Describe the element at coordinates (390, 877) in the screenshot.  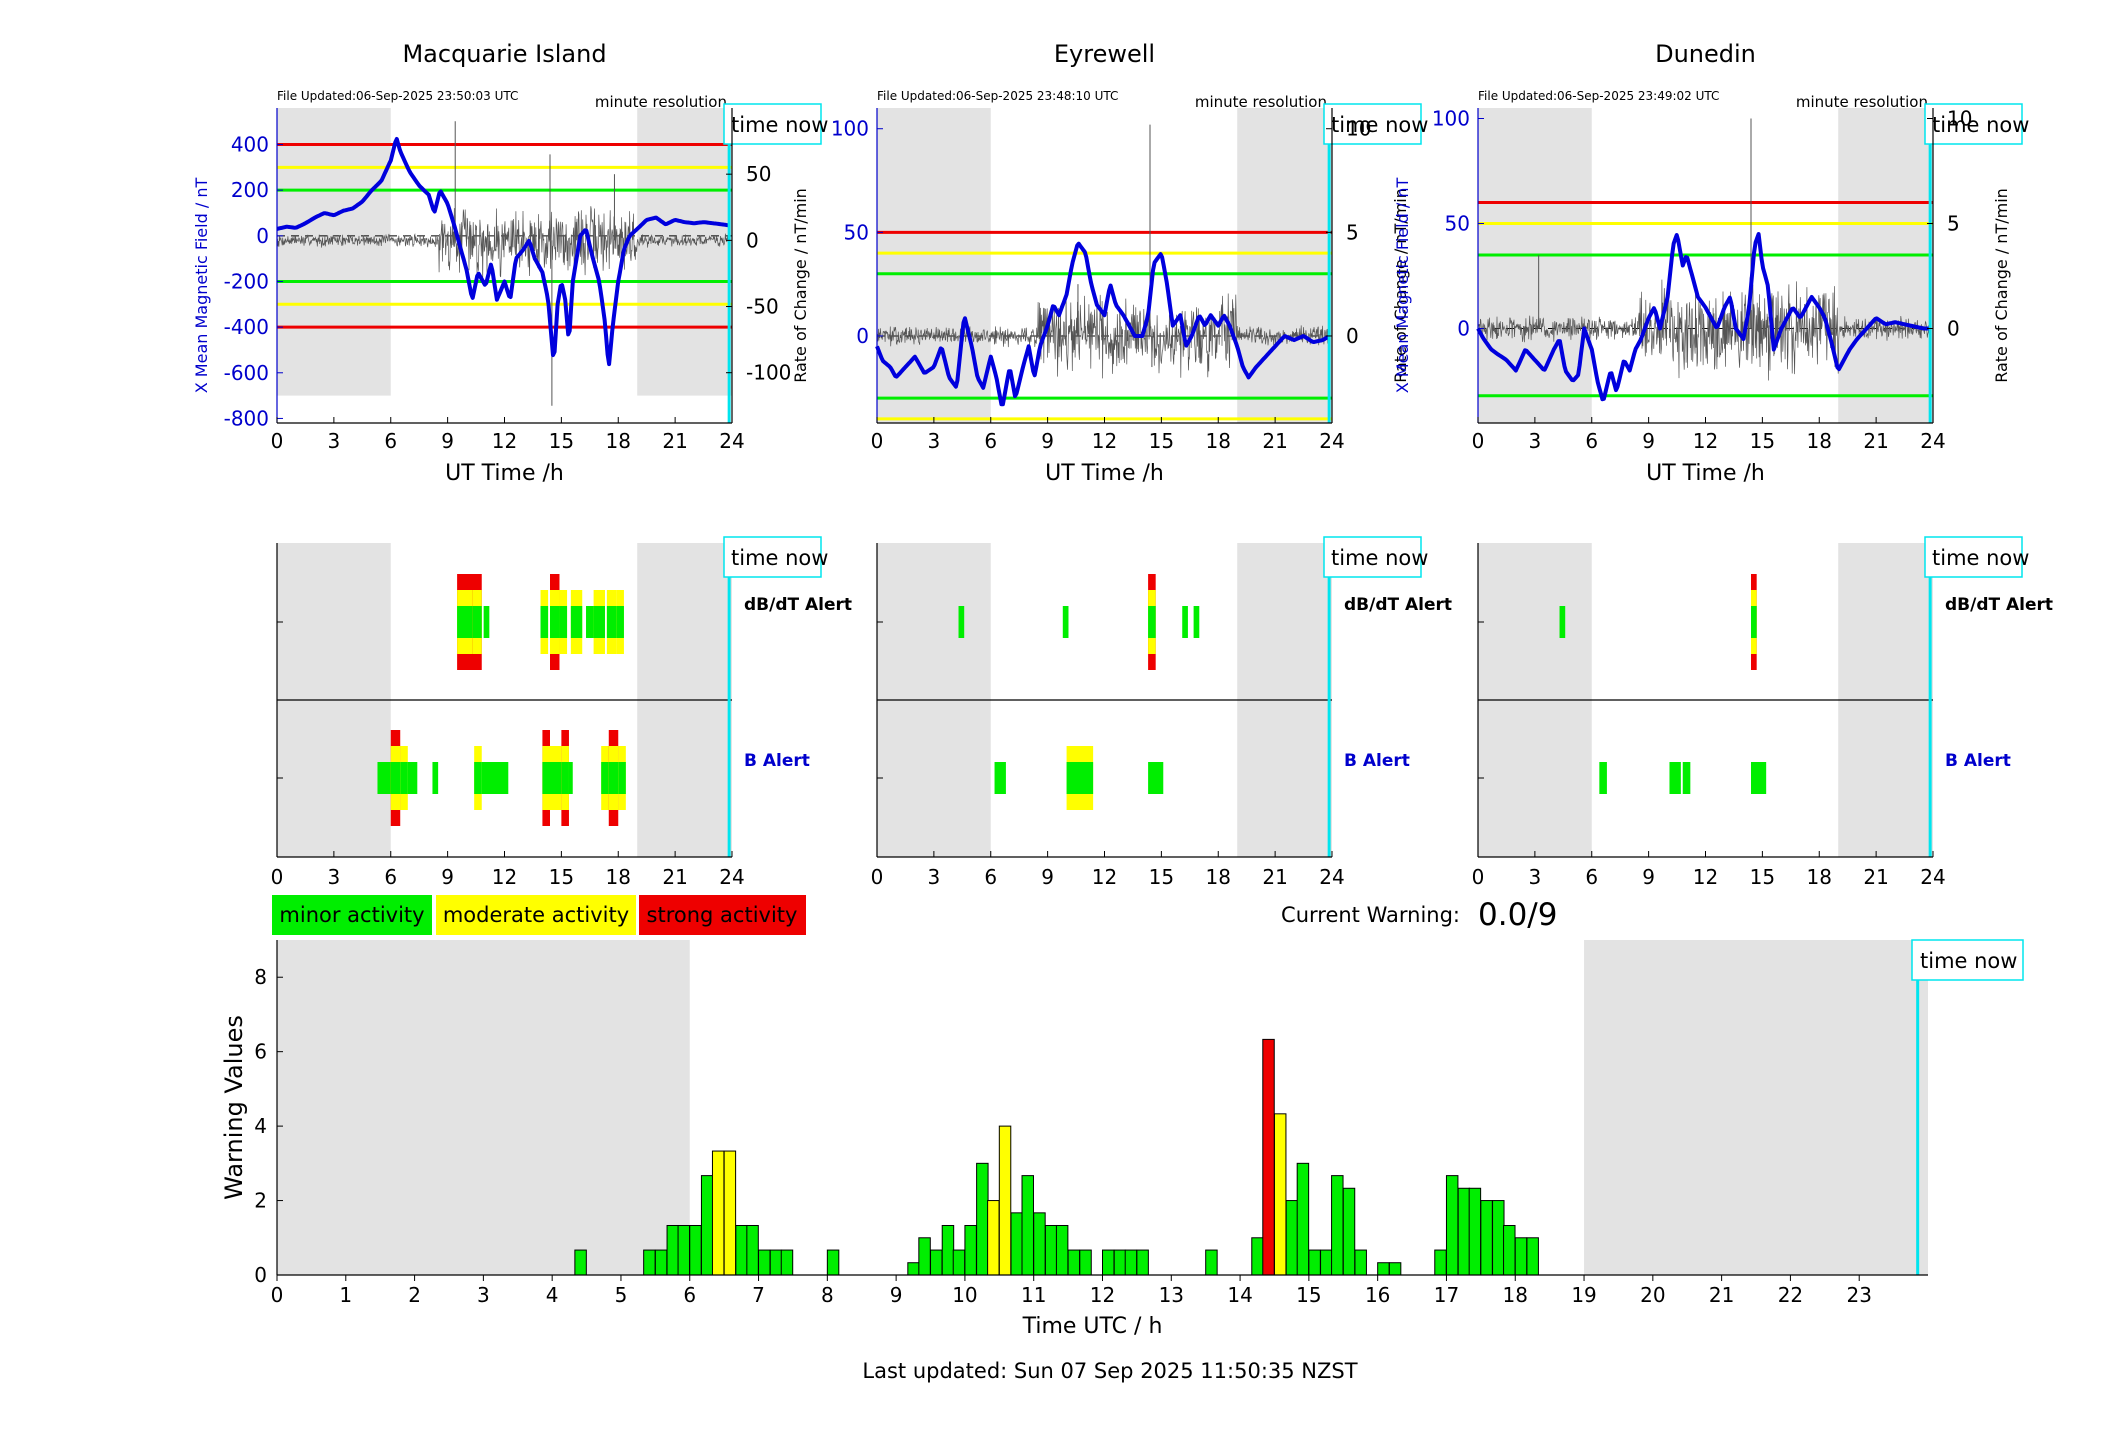
I see `alert-x-tick-label: 6` at that location.